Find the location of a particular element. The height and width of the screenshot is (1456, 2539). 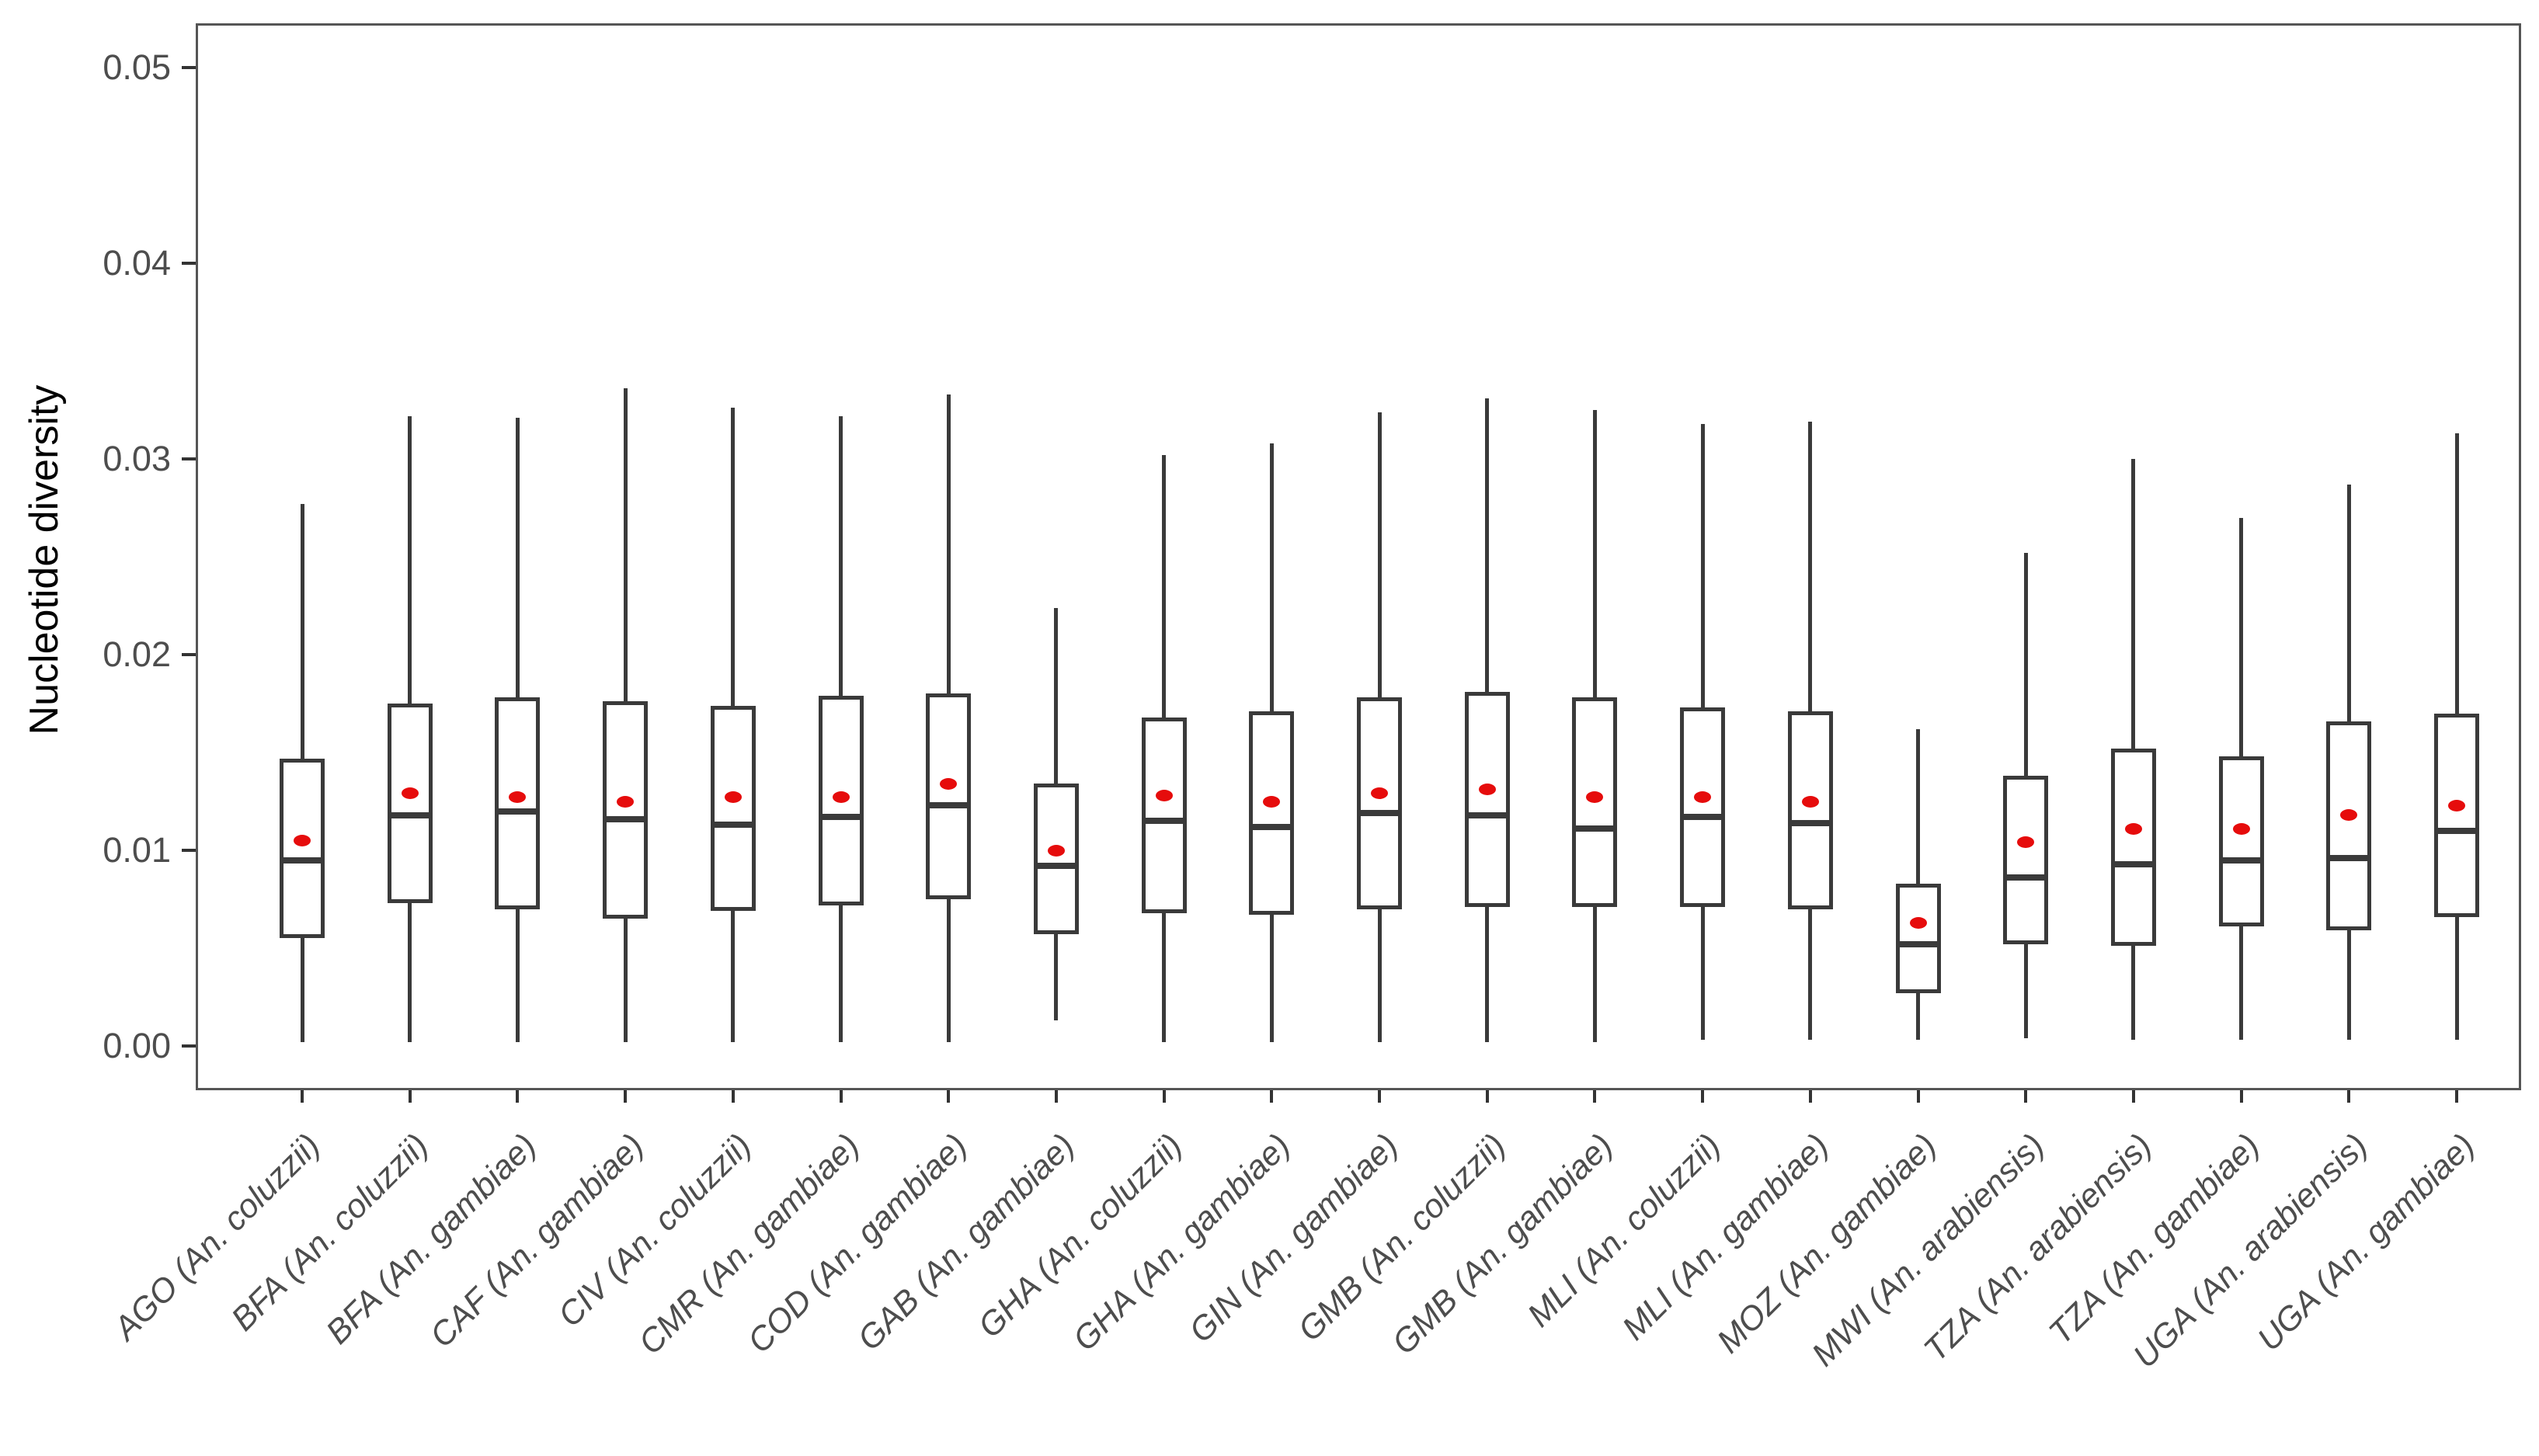

x-tick-label: GIN (An. gambiae) is located at coordinates (1293, 1238).